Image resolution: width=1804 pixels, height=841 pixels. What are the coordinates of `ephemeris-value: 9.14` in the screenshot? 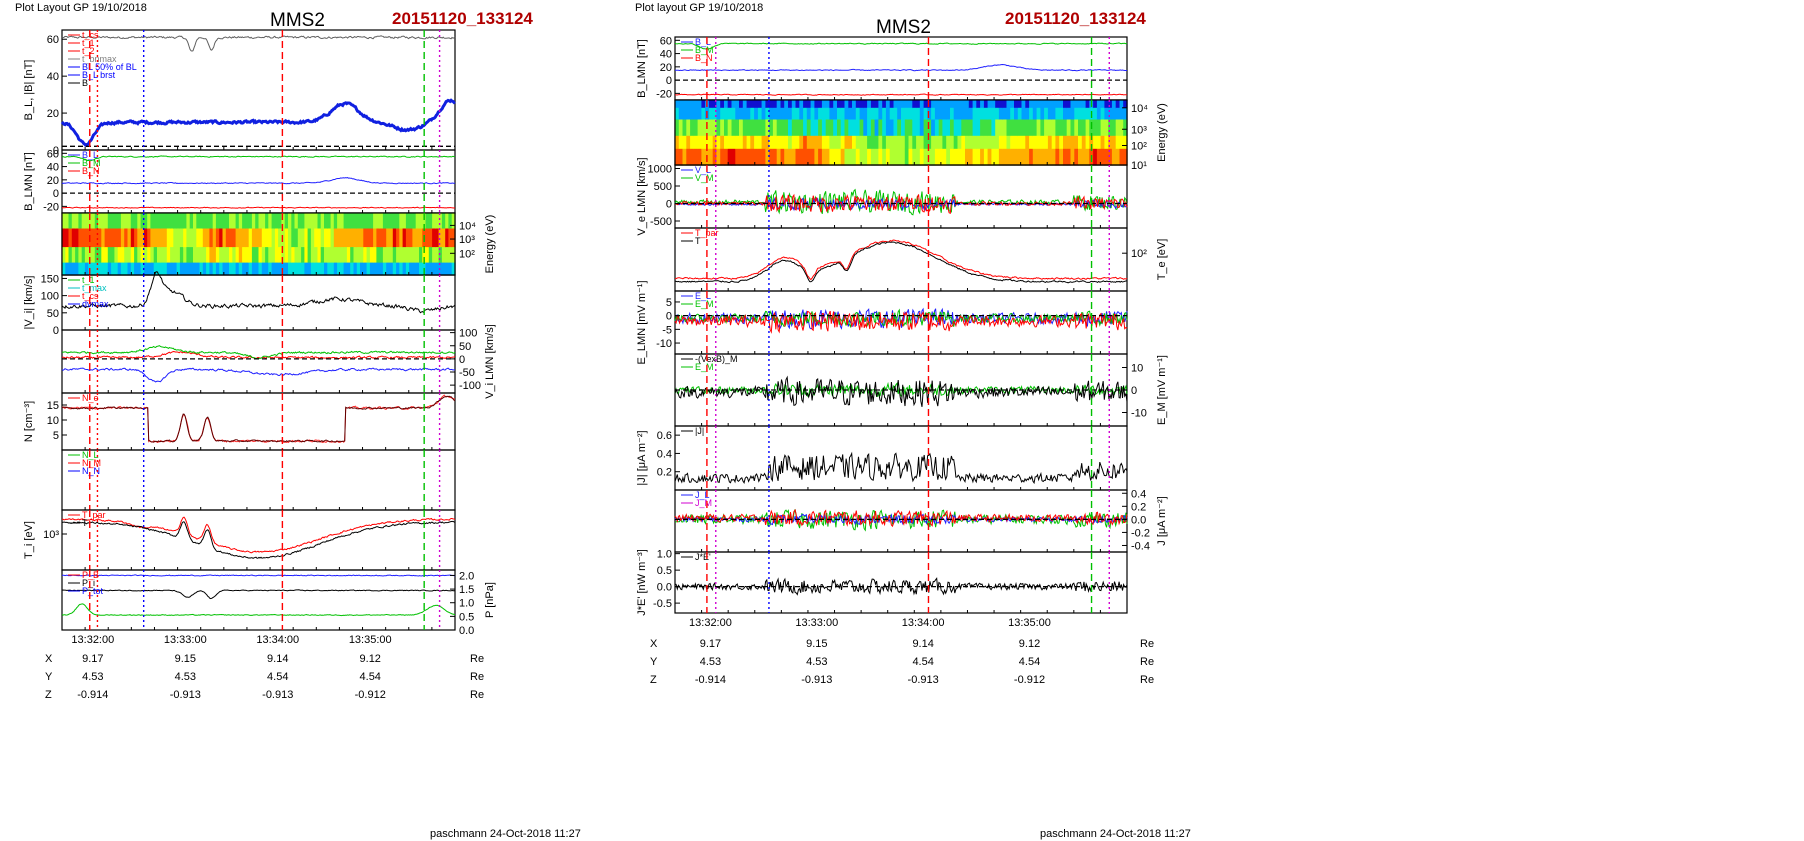 It's located at (922, 644).